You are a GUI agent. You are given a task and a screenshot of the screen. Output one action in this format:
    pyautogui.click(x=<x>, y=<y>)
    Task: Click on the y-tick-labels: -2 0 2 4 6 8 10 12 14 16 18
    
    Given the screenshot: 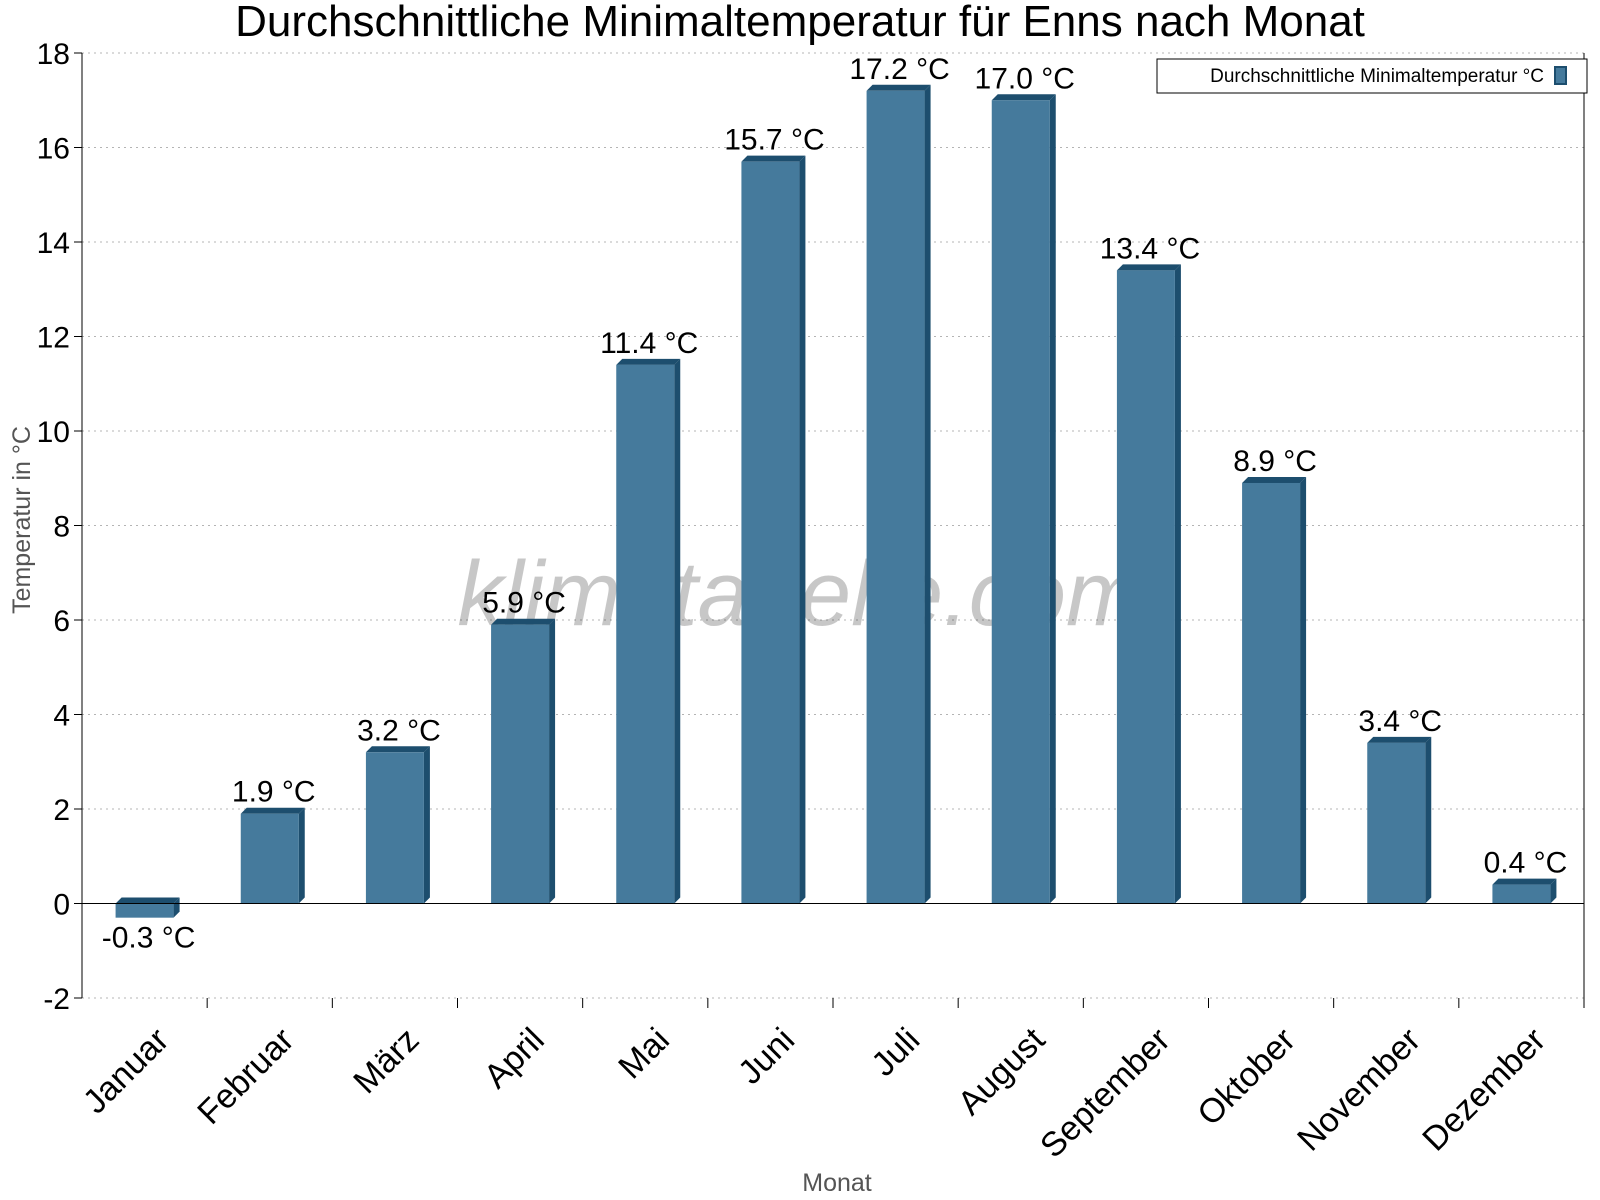 What is the action you would take?
    pyautogui.click(x=53, y=527)
    